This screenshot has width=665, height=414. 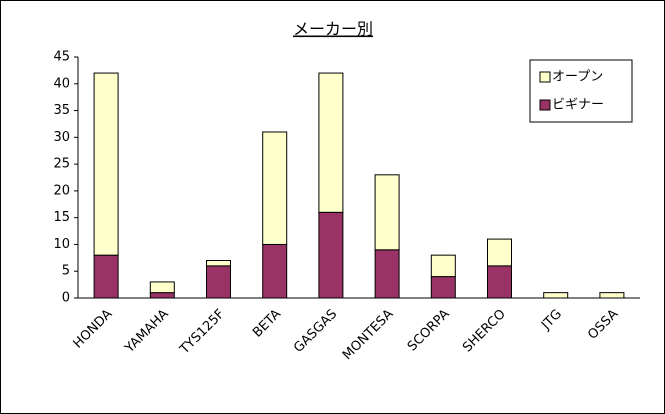 I want to click on y-tick-label: 5, so click(x=66, y=271).